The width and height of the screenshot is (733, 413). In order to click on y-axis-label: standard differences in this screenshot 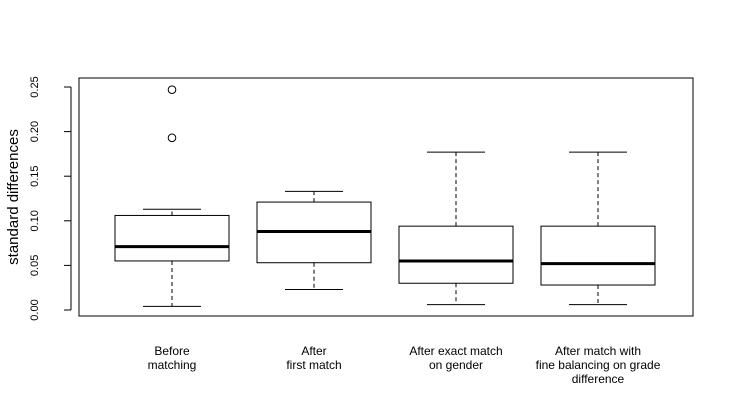, I will do `click(13, 197)`.